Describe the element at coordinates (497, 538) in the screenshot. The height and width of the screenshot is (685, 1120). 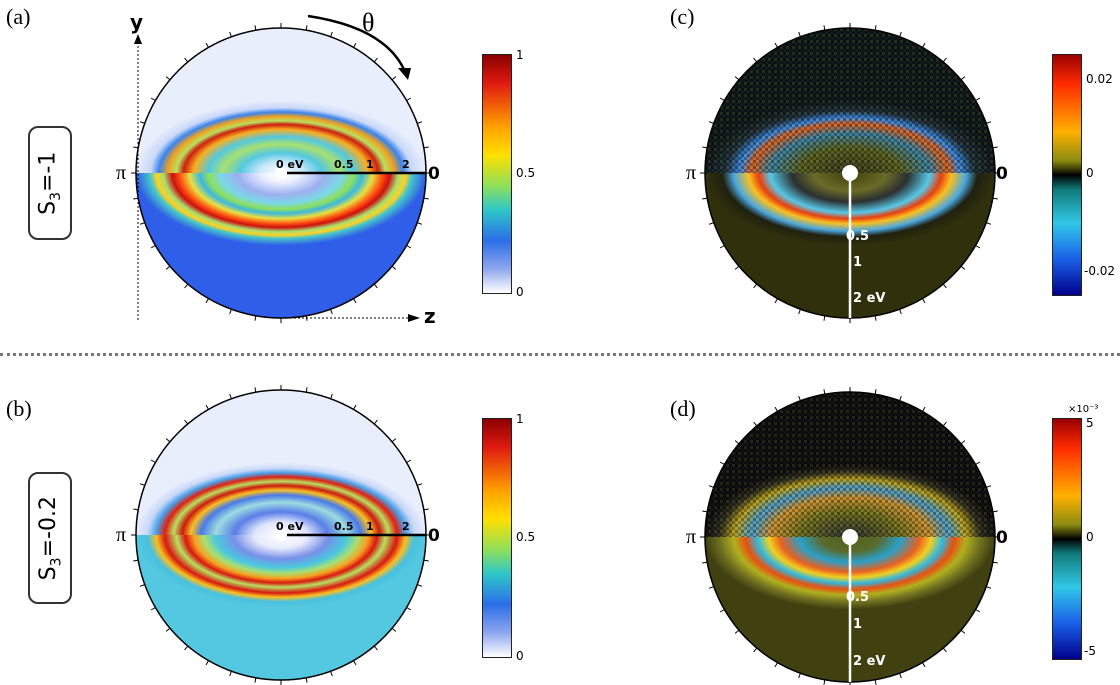
I see `colorbar-b` at that location.